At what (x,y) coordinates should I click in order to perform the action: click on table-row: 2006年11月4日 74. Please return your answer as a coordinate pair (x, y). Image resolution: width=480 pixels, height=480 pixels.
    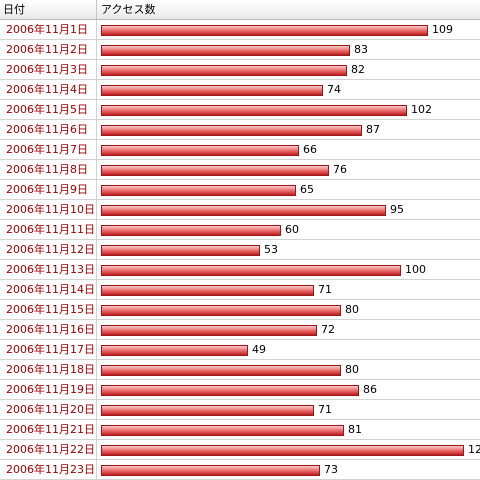
    Looking at the image, I should click on (240, 90).